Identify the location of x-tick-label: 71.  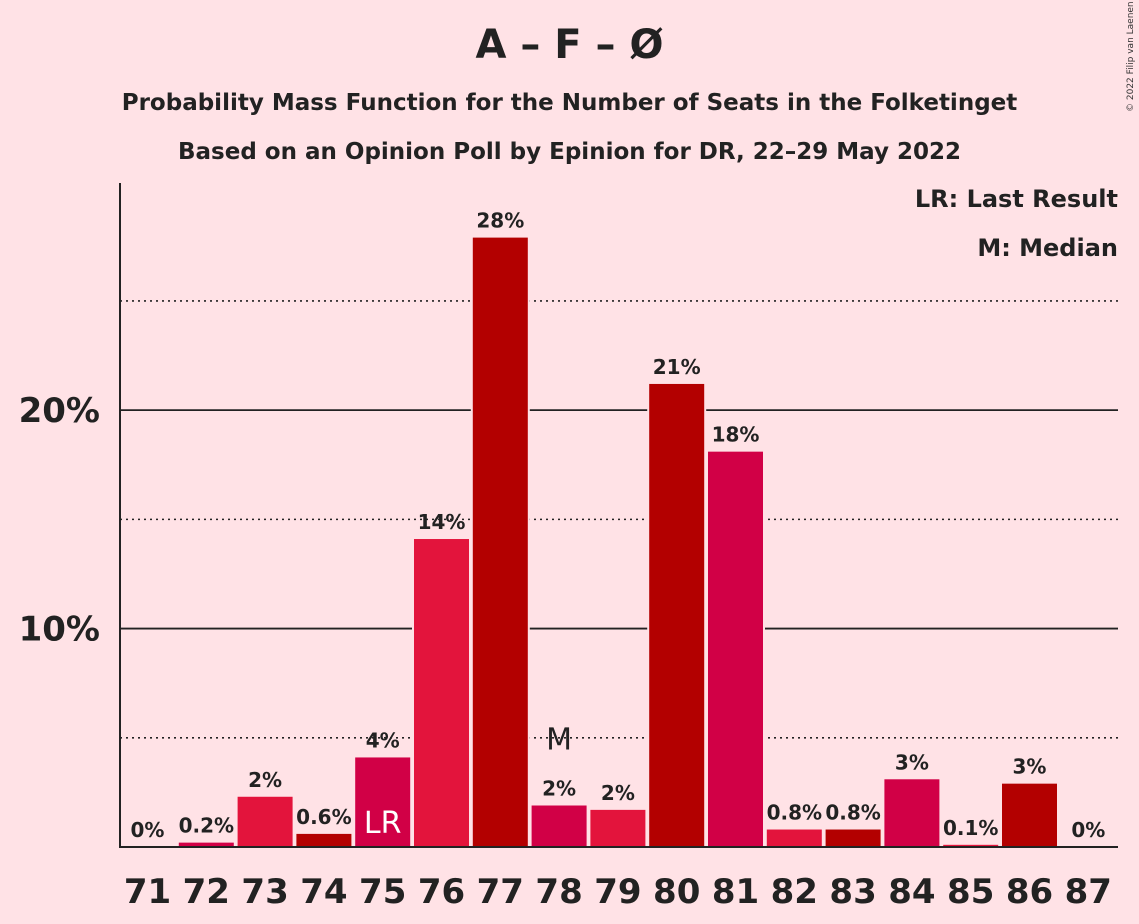
(147, 892).